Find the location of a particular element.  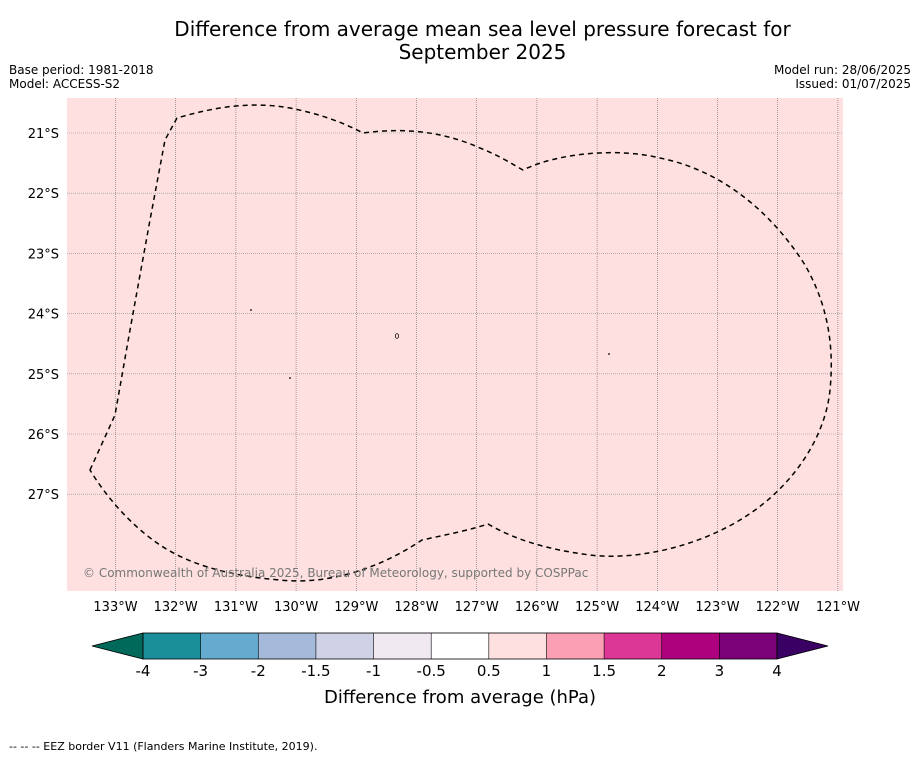

base-period: Base period: 1981-2018 is located at coordinates (81, 70).